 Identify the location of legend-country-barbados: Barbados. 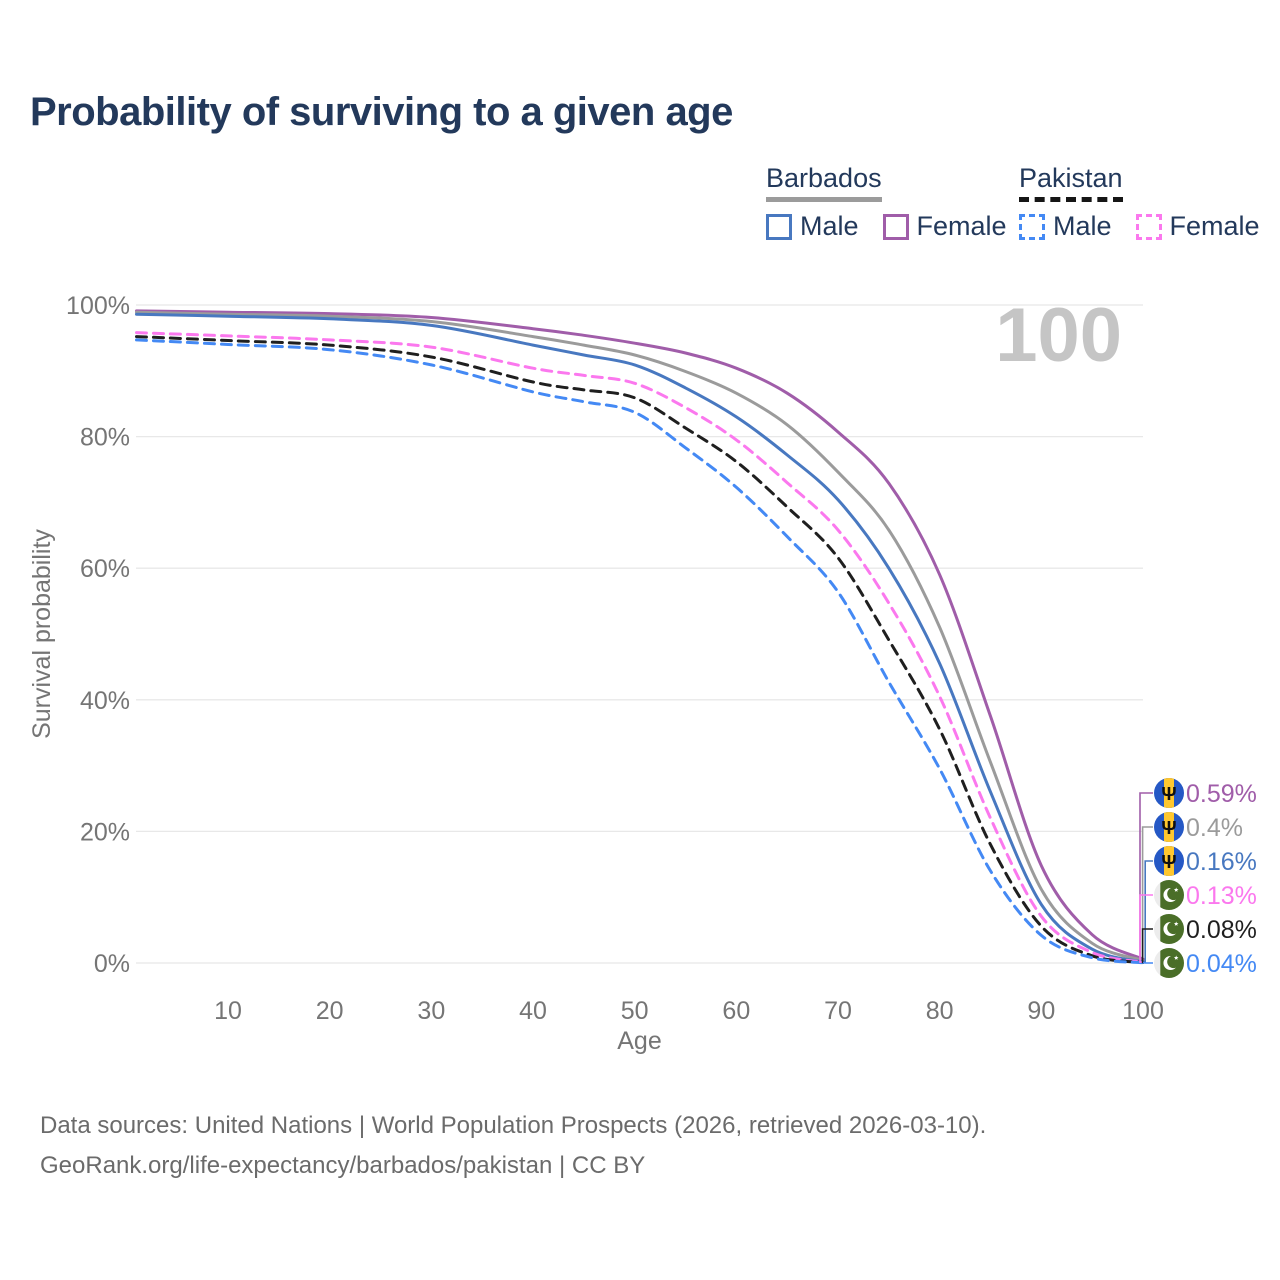
(886, 182).